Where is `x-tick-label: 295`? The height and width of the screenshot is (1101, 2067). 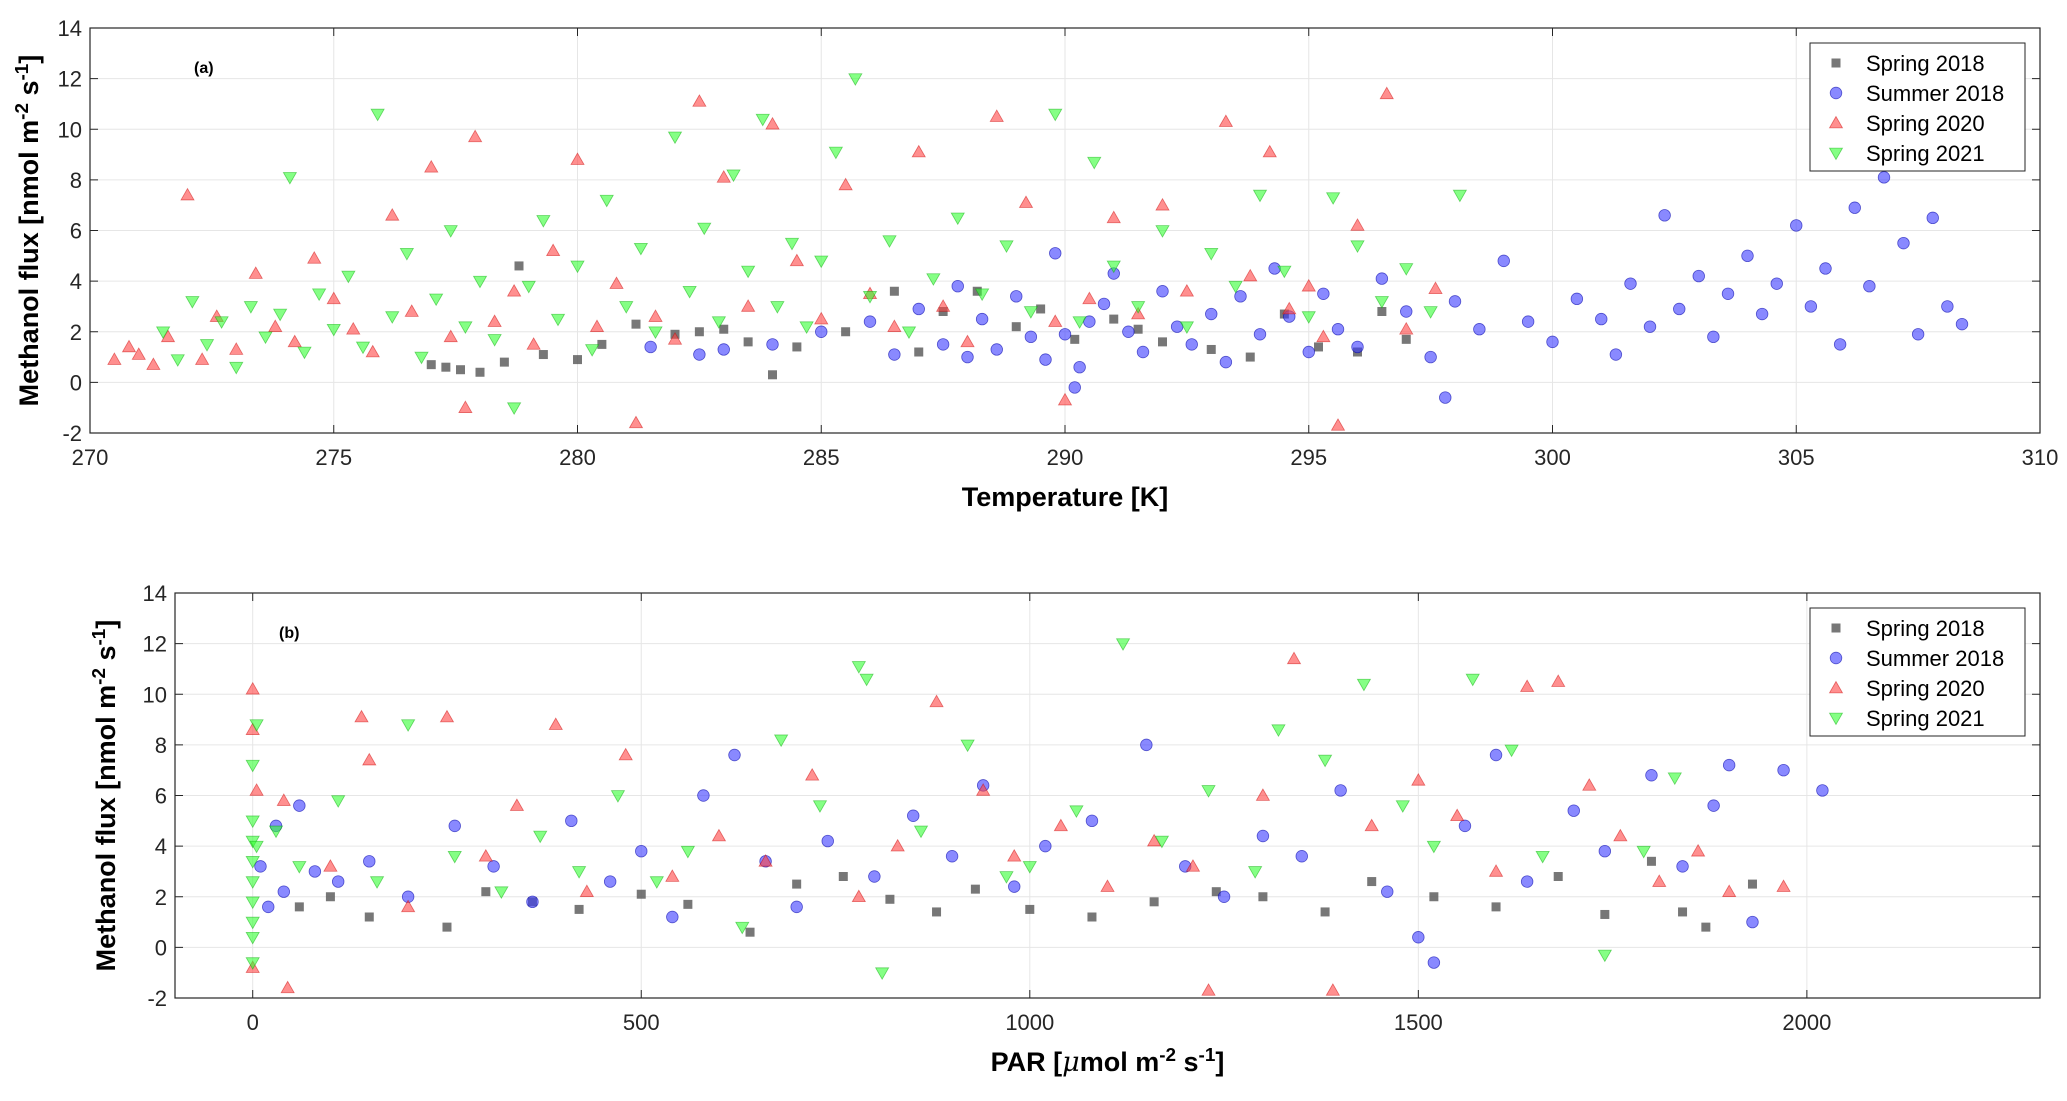 x-tick-label: 295 is located at coordinates (1308, 457).